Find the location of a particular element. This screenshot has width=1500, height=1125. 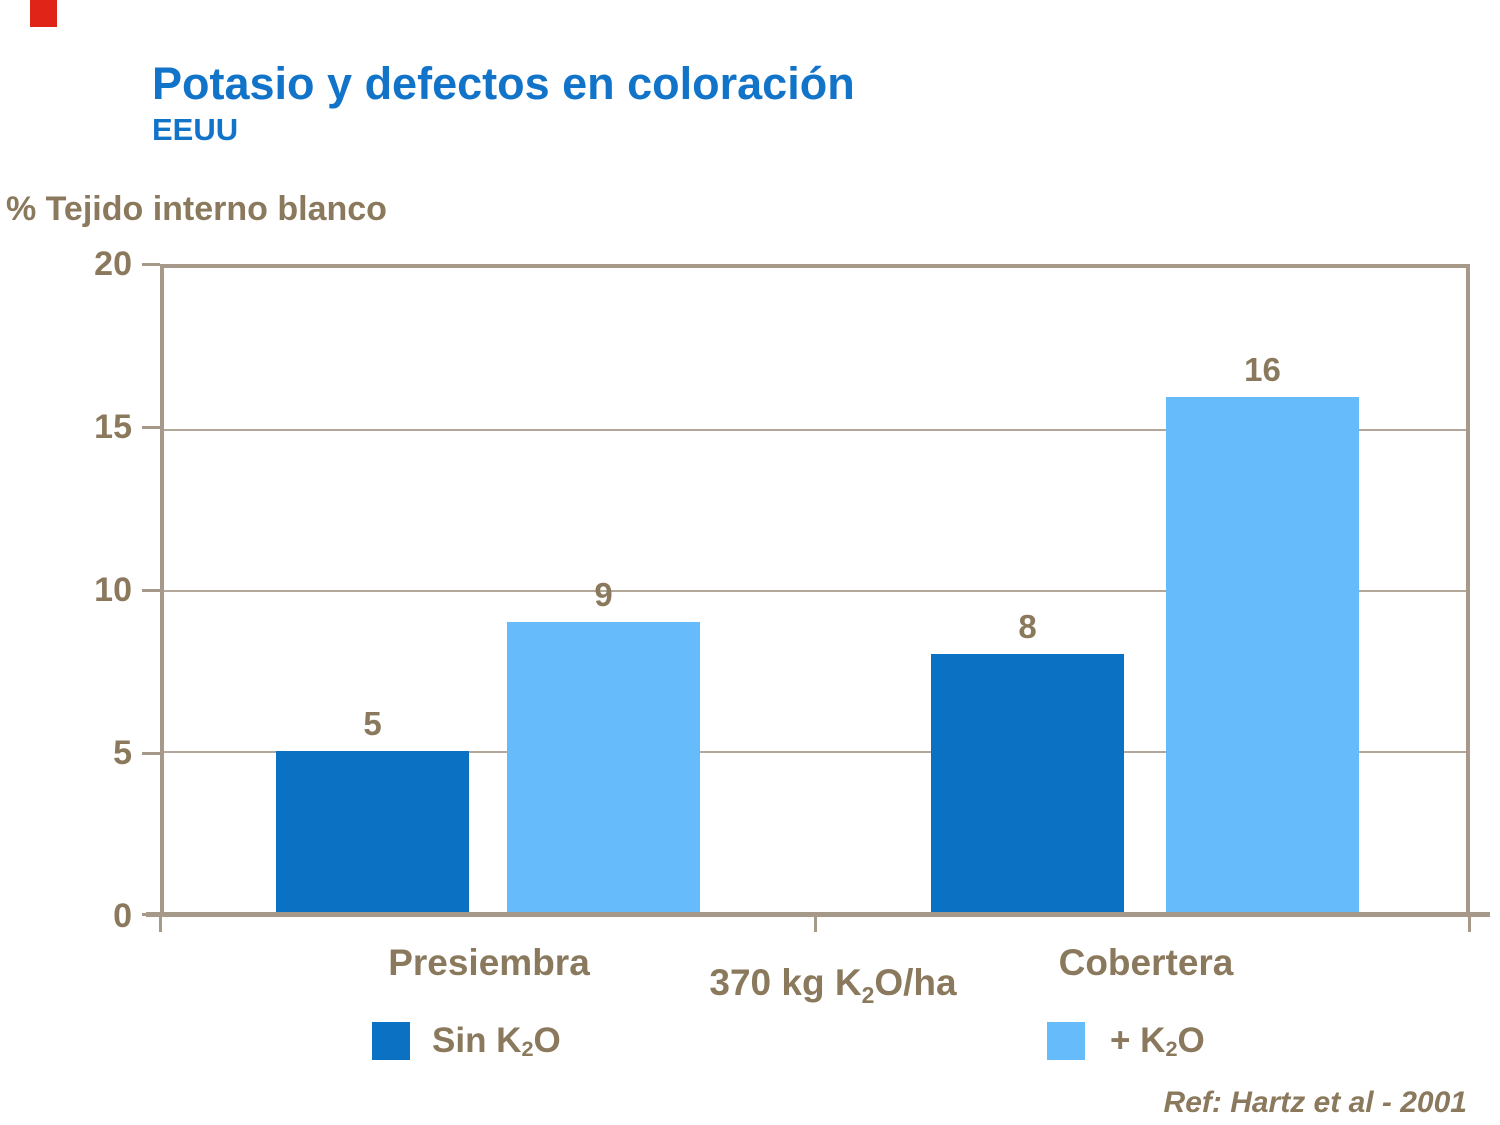

legend-text: Sin K is located at coordinates (477, 1040).